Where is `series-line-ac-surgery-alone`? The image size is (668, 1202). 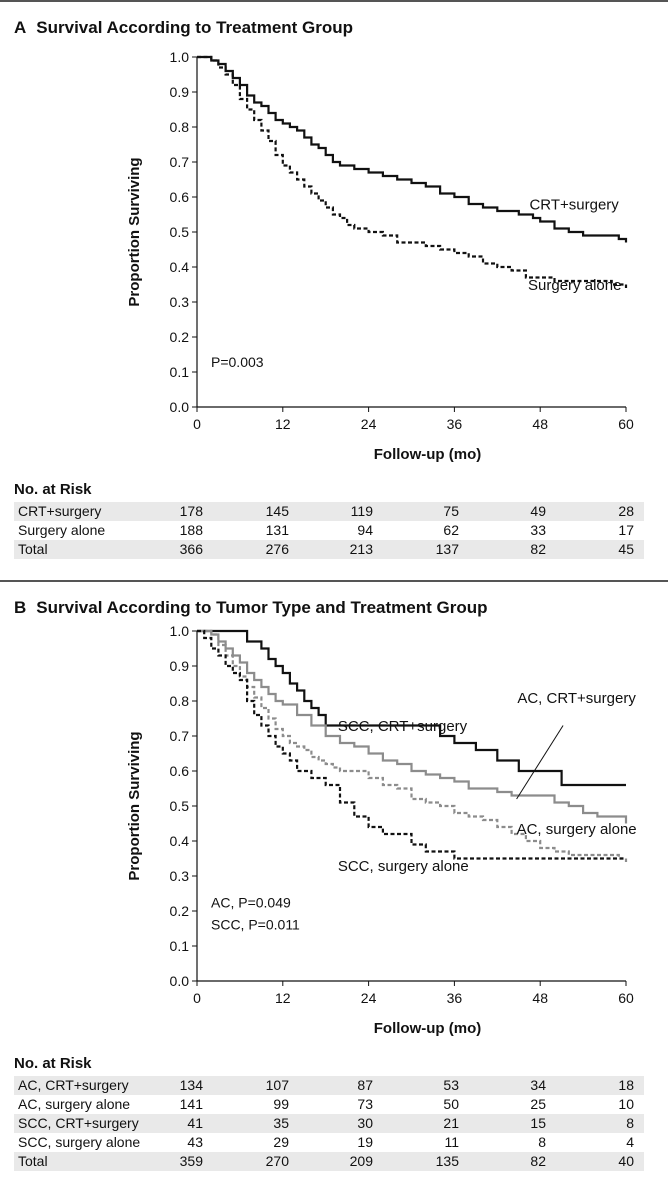 series-line-ac-surgery-alone is located at coordinates (412, 745).